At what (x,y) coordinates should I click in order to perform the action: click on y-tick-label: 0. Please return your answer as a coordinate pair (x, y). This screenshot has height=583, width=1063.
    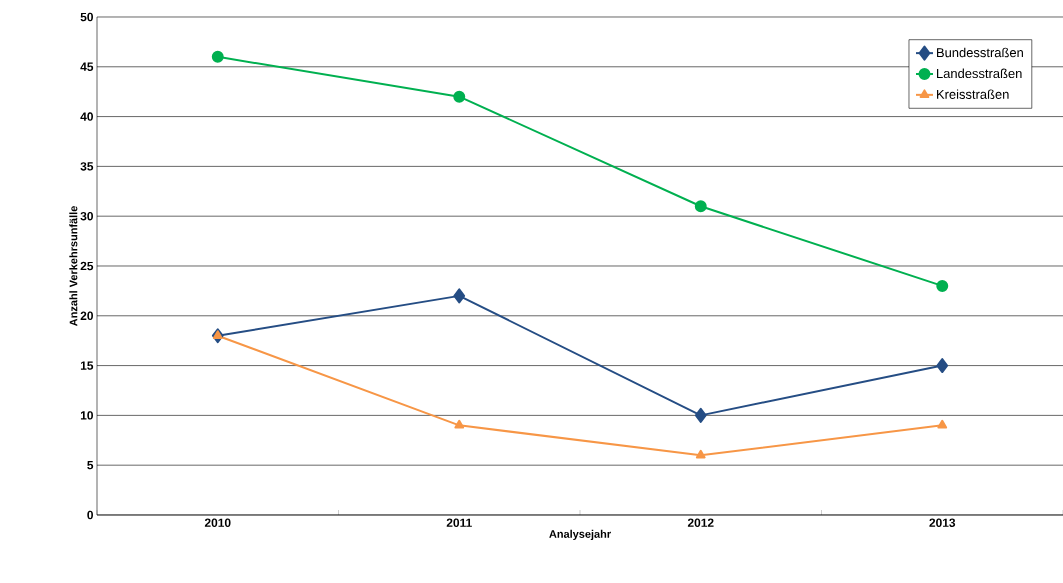
    Looking at the image, I should click on (90, 515).